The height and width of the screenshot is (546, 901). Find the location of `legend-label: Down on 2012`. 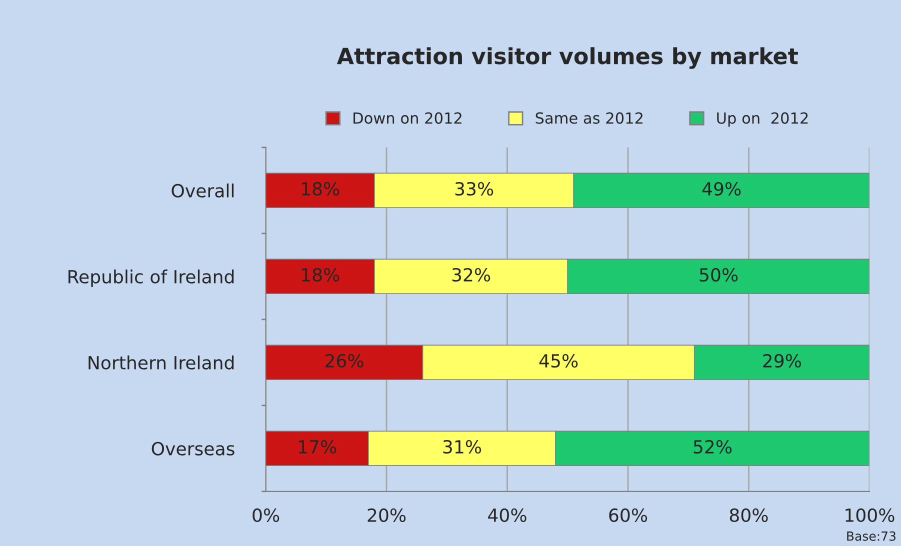

legend-label: Down on 2012 is located at coordinates (408, 118).